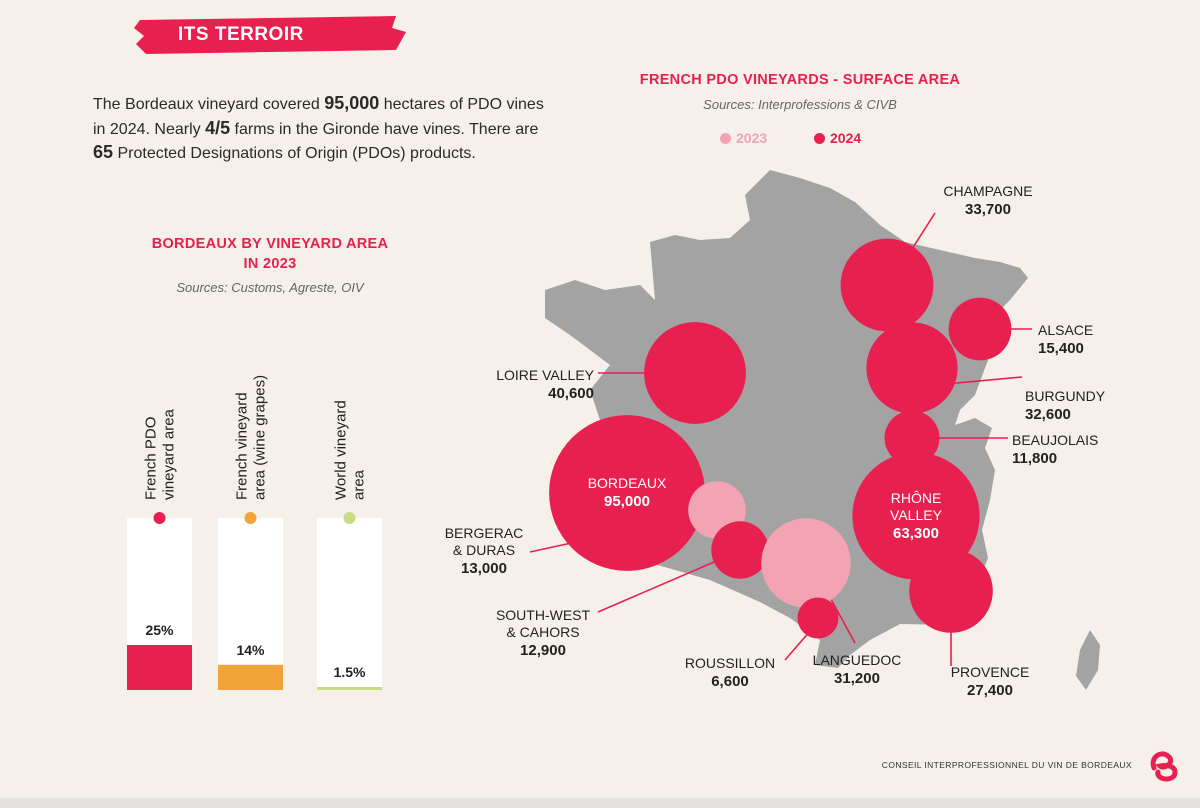  What do you see at coordinates (1164, 766) in the screenshot?
I see `cibv-logo-icon` at bounding box center [1164, 766].